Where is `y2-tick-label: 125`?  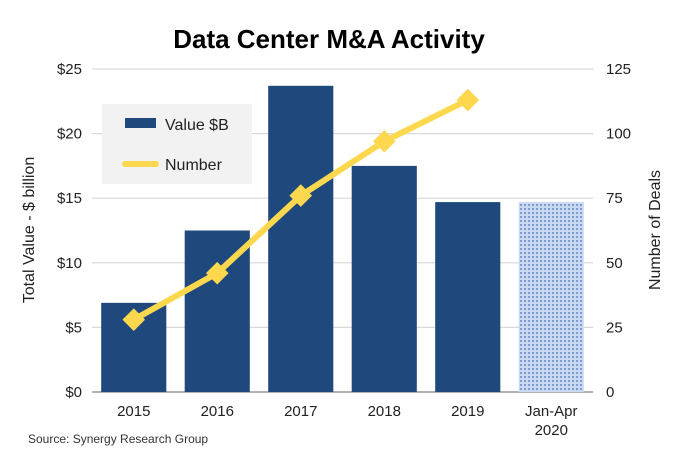
y2-tick-label: 125 is located at coordinates (618, 69).